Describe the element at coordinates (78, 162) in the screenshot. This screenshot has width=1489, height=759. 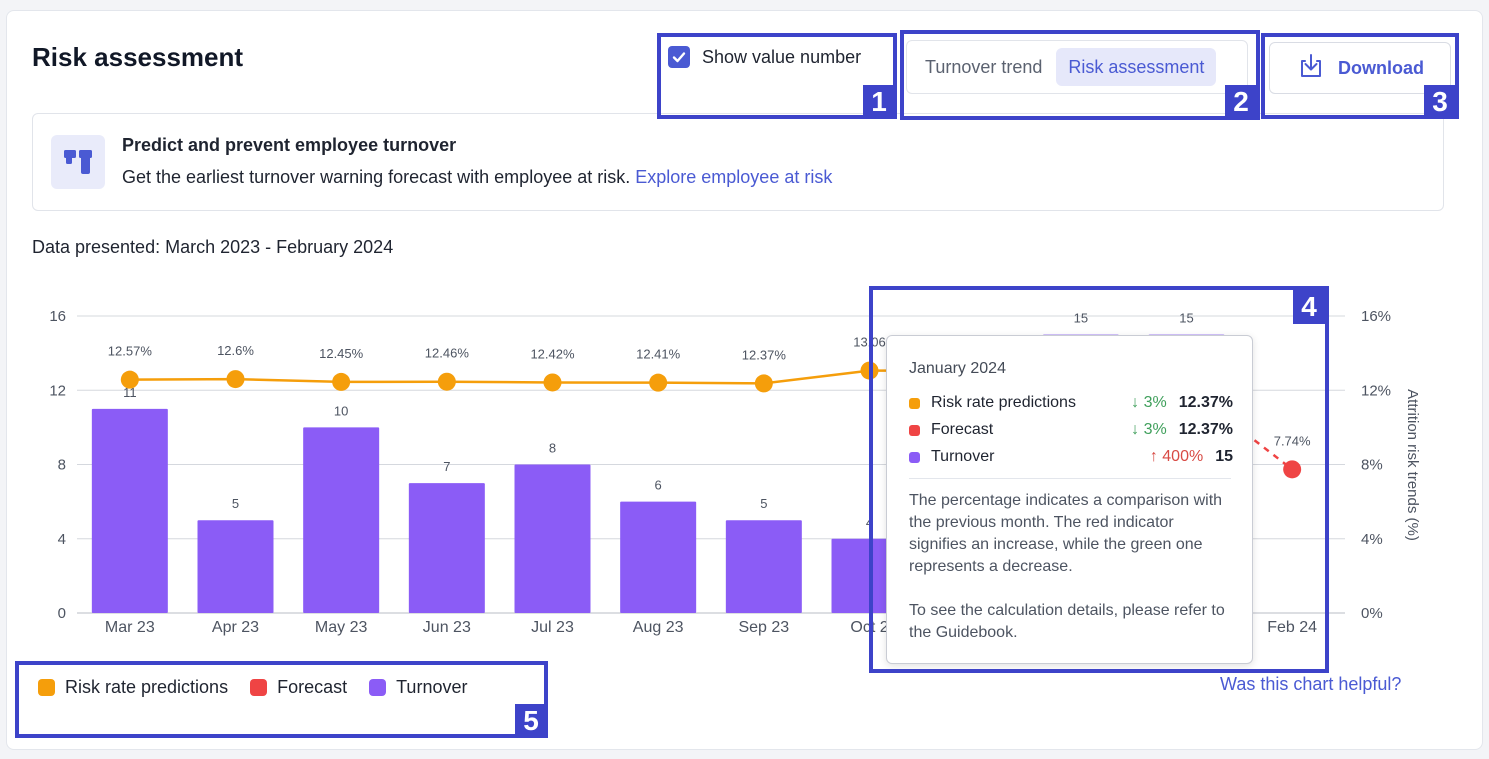
I see `prevent-turnover-icon` at that location.